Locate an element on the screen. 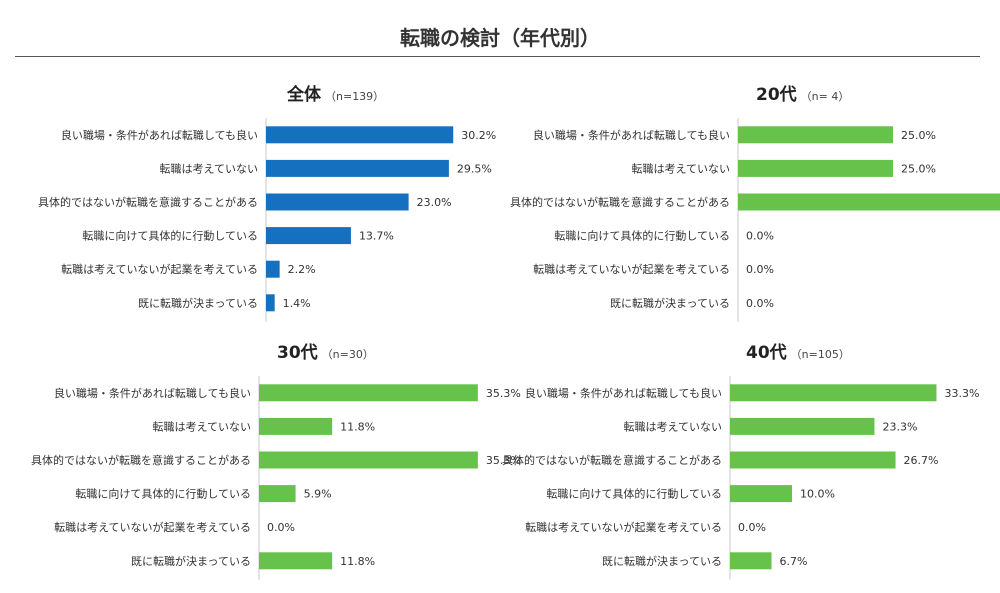  panel-title-text: 30代 is located at coordinates (297, 353).